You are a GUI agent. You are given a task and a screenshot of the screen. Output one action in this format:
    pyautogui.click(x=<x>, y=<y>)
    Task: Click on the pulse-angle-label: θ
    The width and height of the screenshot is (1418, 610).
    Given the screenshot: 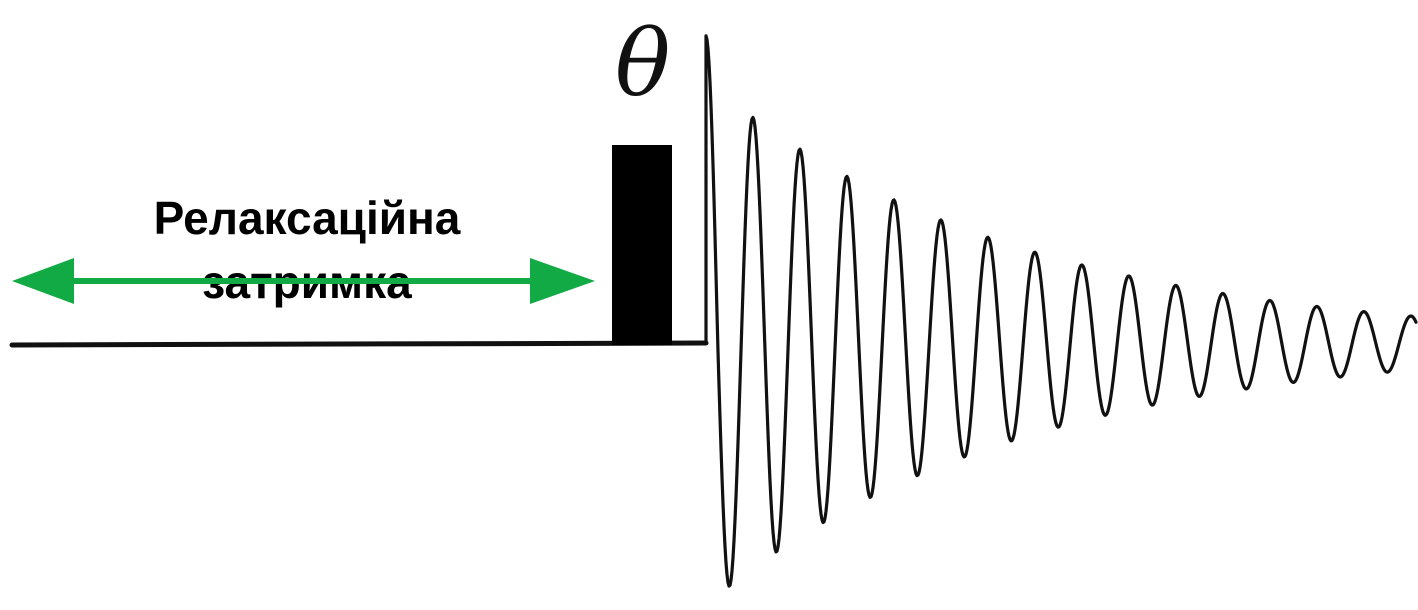 What is the action you would take?
    pyautogui.click(x=642, y=63)
    